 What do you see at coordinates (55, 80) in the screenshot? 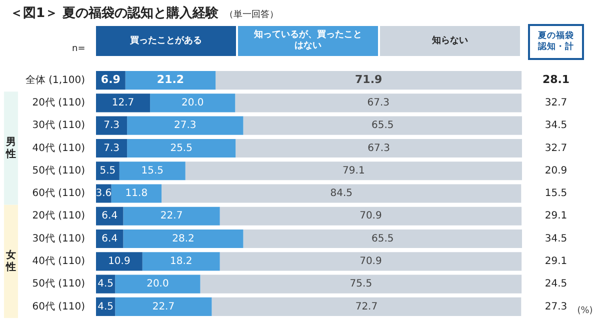
I see `y-tick-label: 全体 (1,100)` at bounding box center [55, 80].